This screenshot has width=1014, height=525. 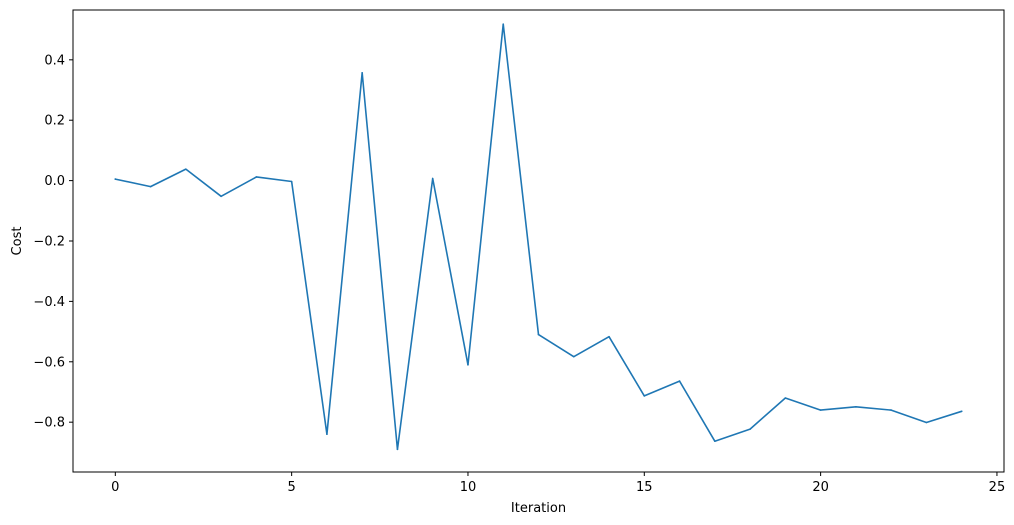 I want to click on y-axis-label: Cost, so click(x=17, y=241).